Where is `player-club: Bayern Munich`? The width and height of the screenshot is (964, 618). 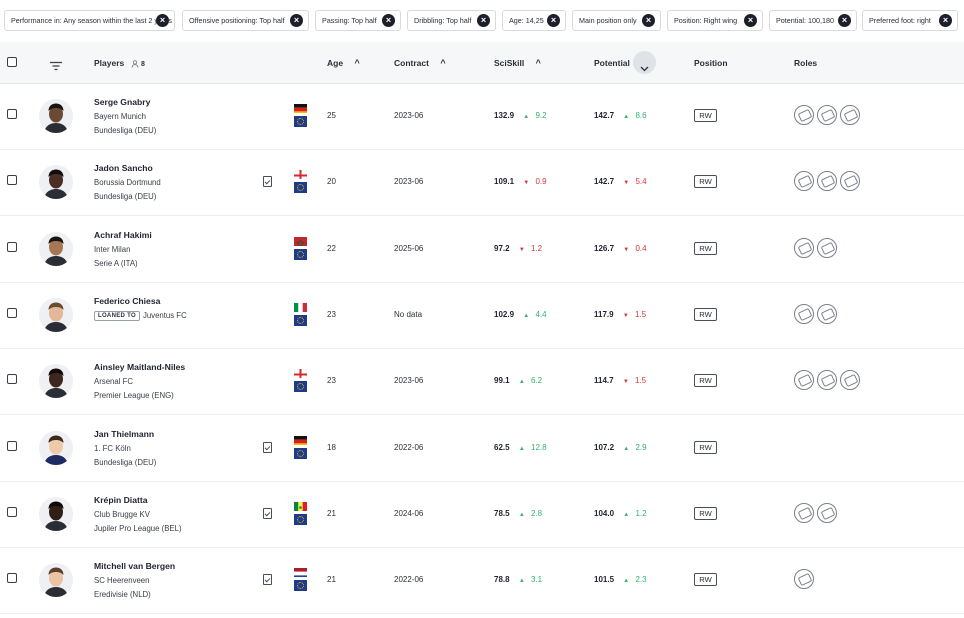 player-club: Bayern Munich is located at coordinates (120, 116).